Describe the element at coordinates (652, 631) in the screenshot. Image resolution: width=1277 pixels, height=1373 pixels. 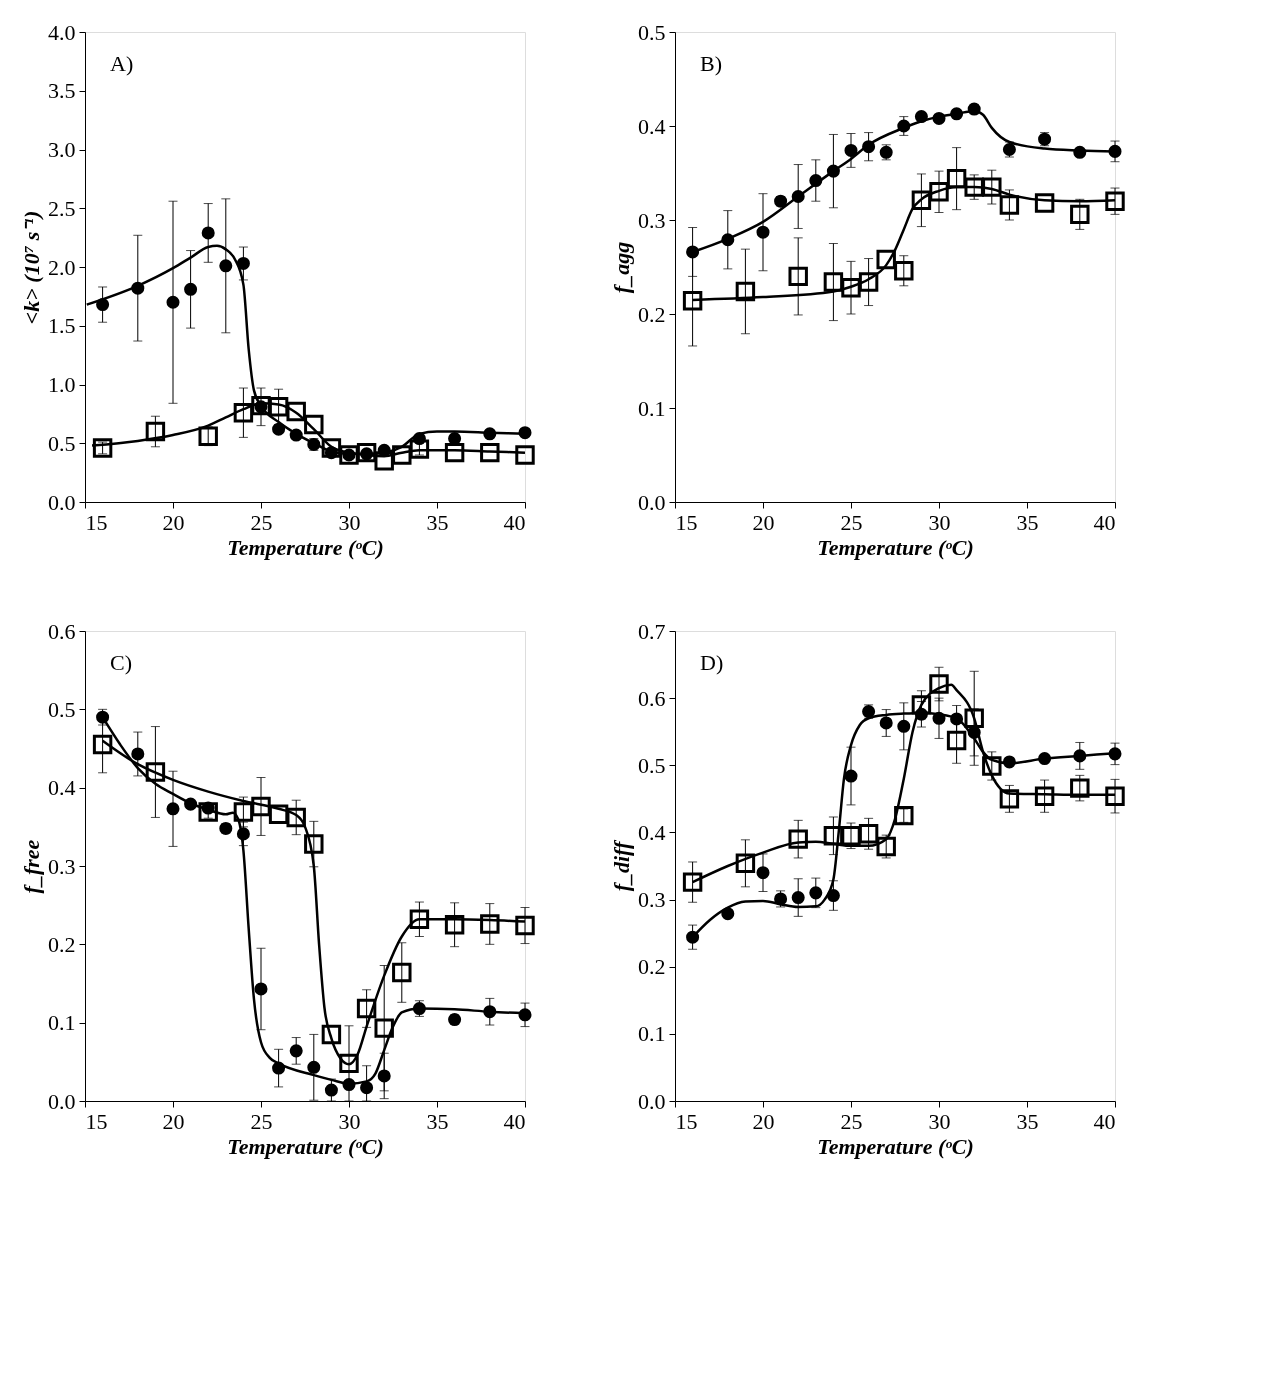
I see `y-tick-label: 0.7` at that location.